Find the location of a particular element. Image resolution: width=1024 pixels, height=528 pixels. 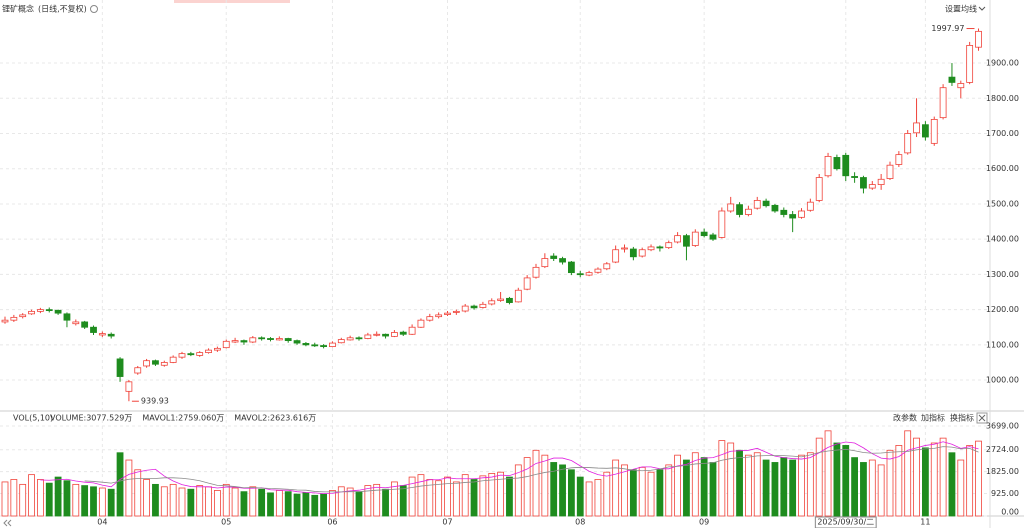

legend-entry: VOLUME:3077.529万 is located at coordinates (91, 418).